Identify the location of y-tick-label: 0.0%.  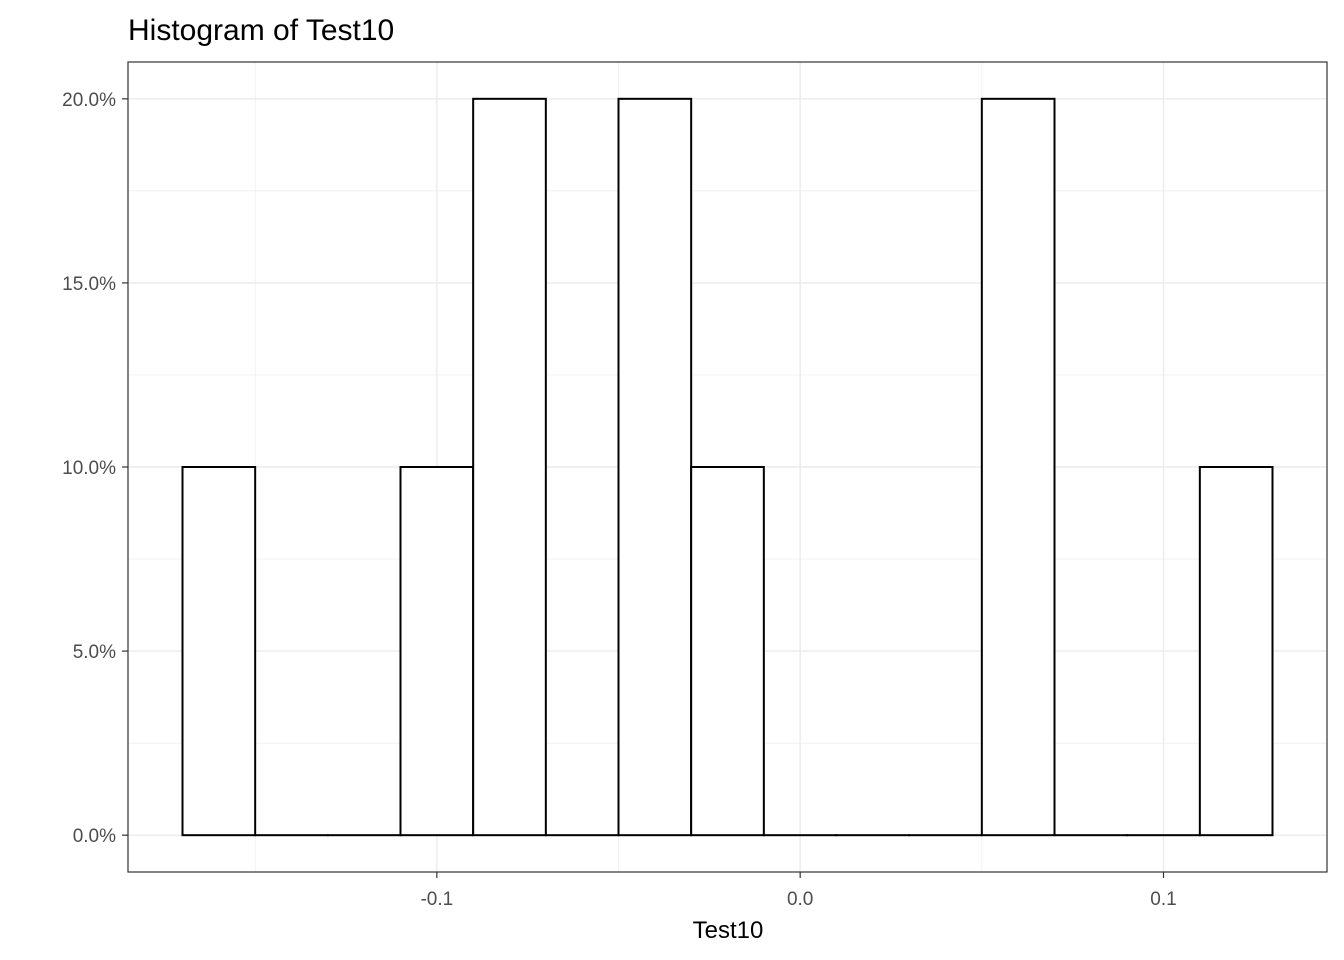
(94, 836).